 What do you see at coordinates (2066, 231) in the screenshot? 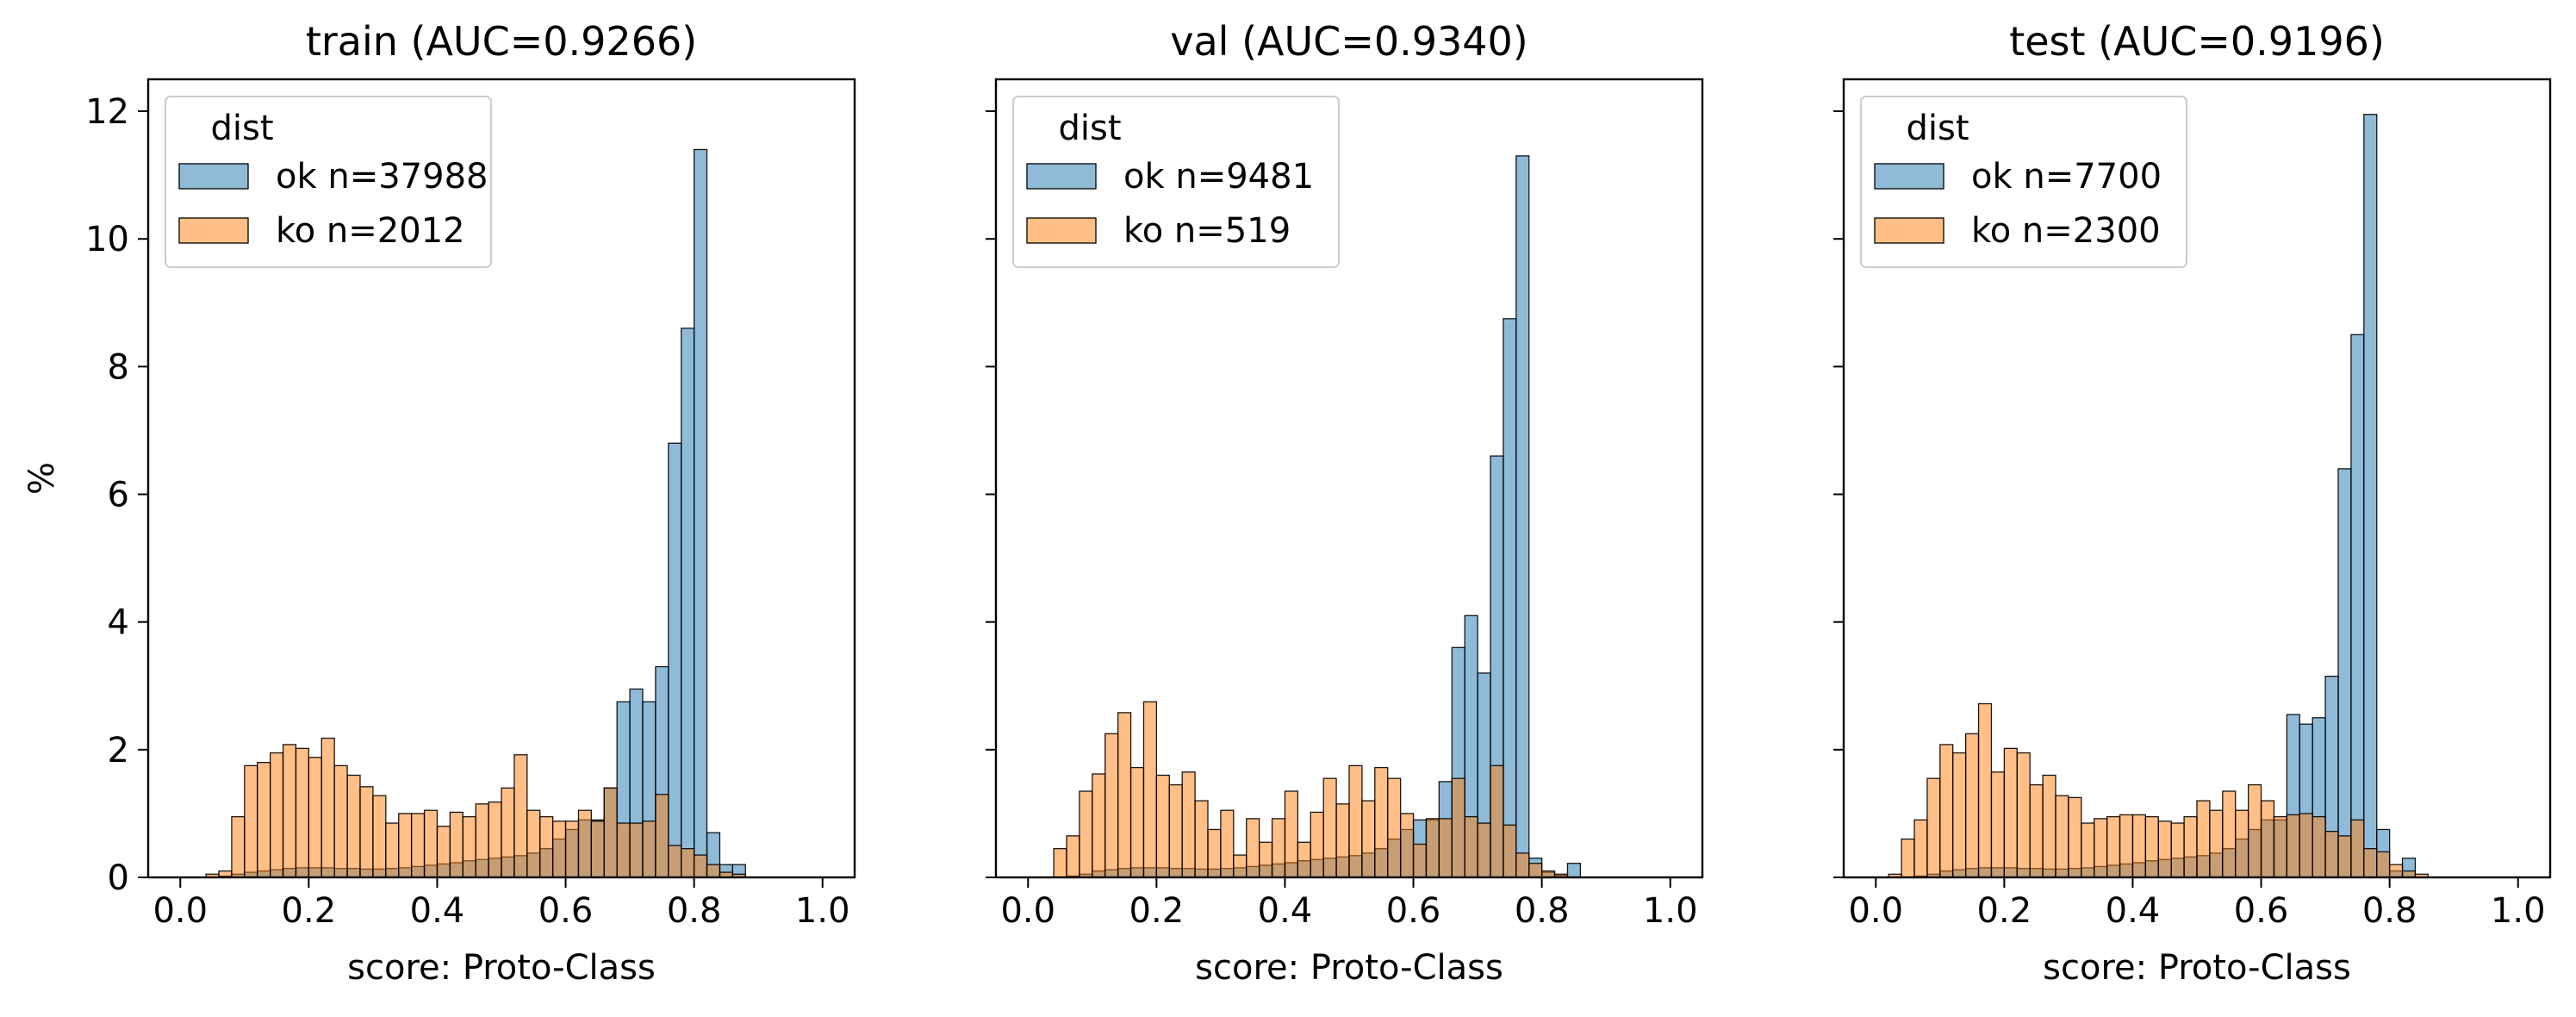
I see `legend-label-ko: ko n=2300` at bounding box center [2066, 231].